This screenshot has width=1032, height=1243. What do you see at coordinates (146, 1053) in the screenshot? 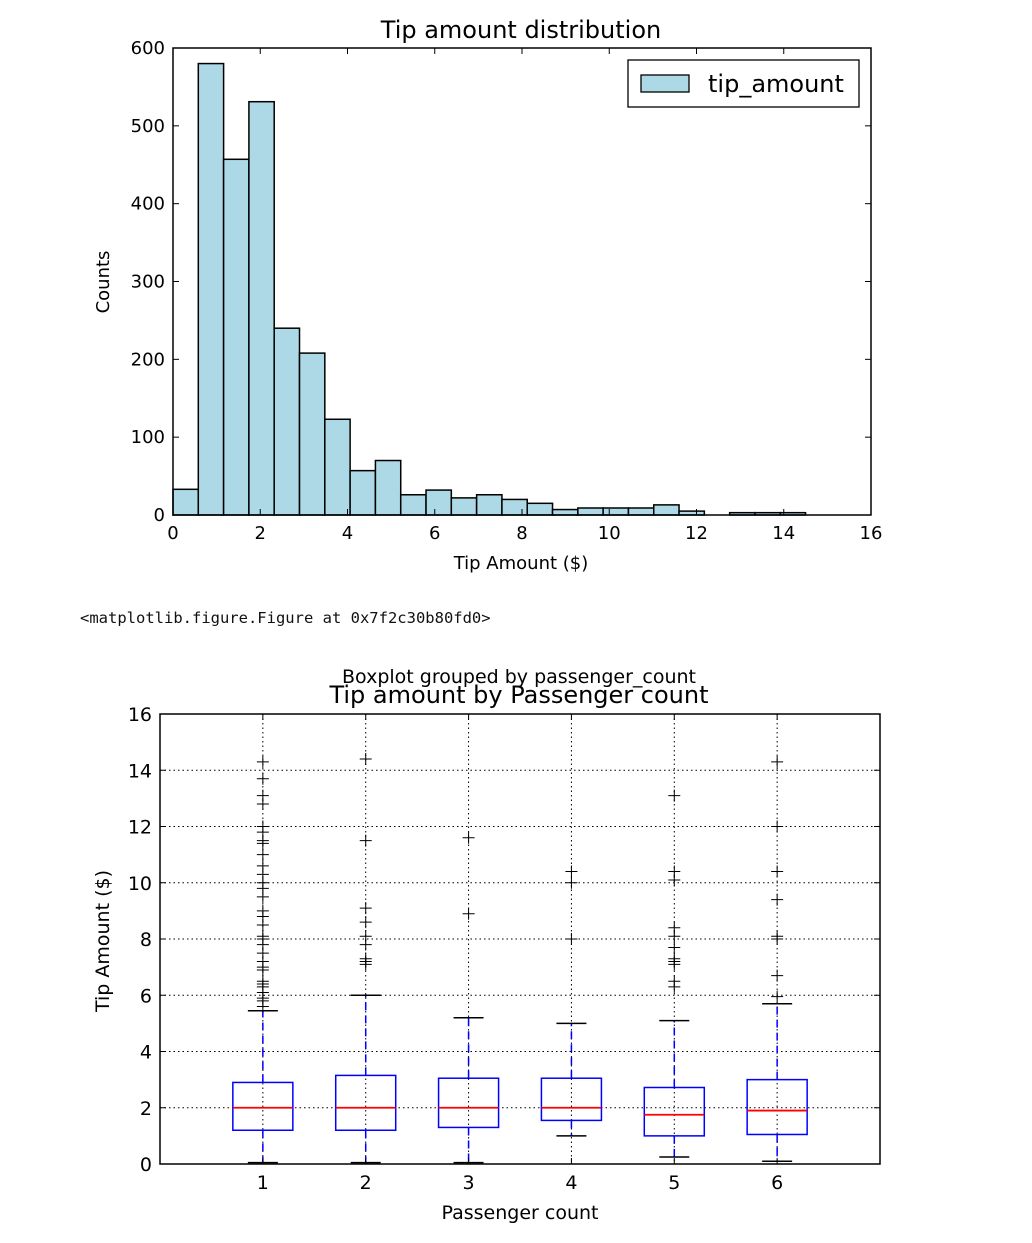
I see `y-tick-label: 4` at bounding box center [146, 1053].